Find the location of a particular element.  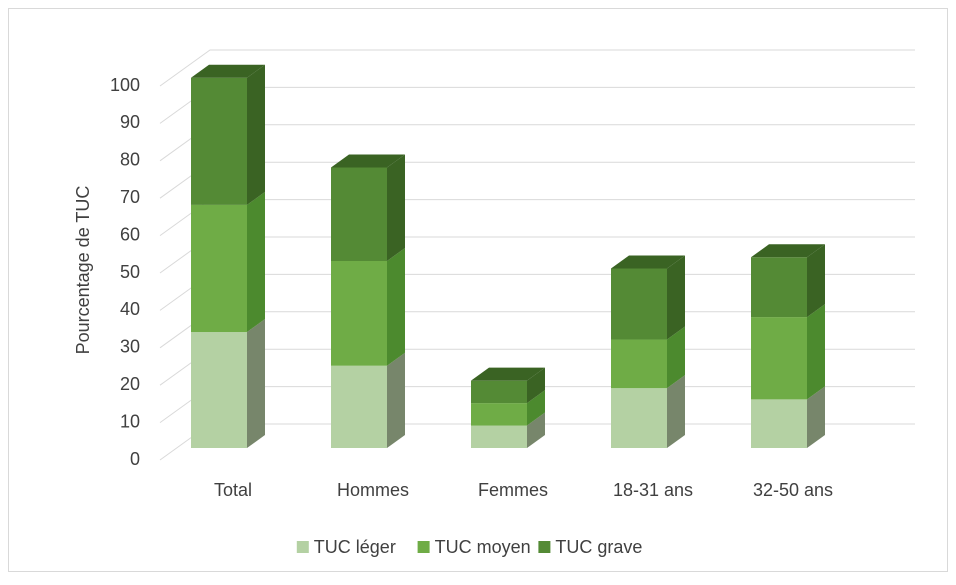

y-tick-label: 70 is located at coordinates (130, 197).